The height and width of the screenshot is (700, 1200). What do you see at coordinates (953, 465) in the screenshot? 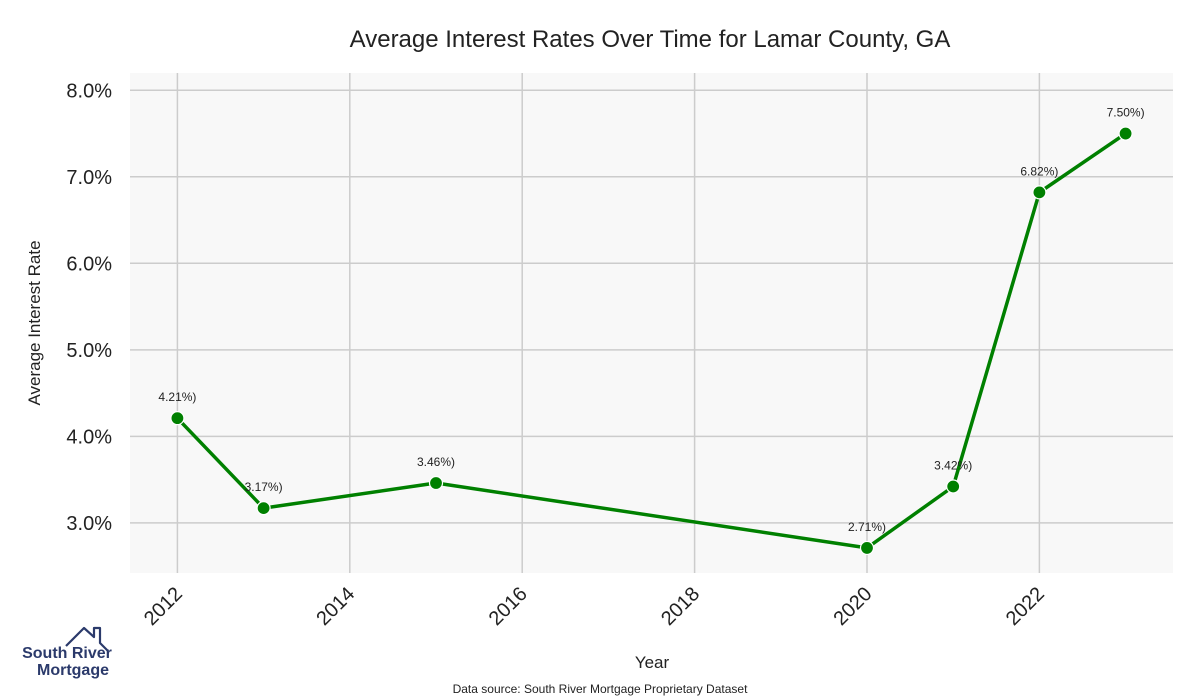
I see `data-label: 3.42%)` at bounding box center [953, 465].